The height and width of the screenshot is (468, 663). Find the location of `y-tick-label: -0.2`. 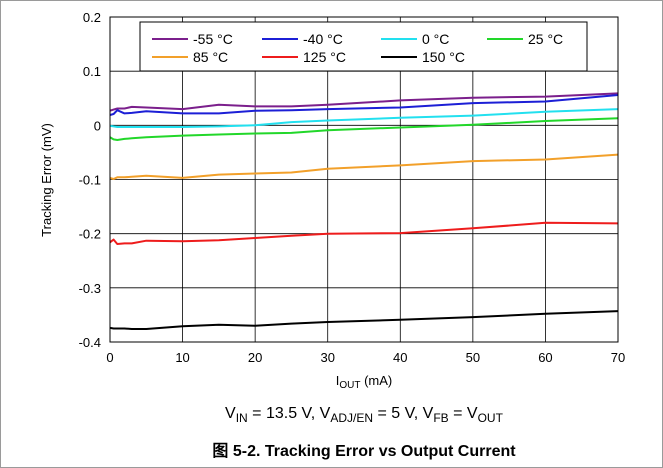

y-tick-label: -0.2 is located at coordinates (90, 234).